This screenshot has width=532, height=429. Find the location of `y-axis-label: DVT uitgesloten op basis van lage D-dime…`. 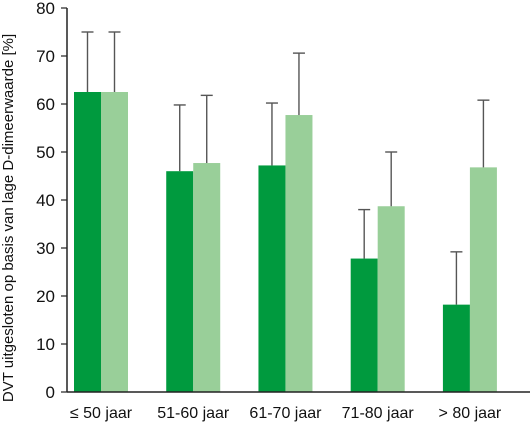

y-axis-label: DVT uitgesloten op basis van lage D-dime… is located at coordinates (8, 218).